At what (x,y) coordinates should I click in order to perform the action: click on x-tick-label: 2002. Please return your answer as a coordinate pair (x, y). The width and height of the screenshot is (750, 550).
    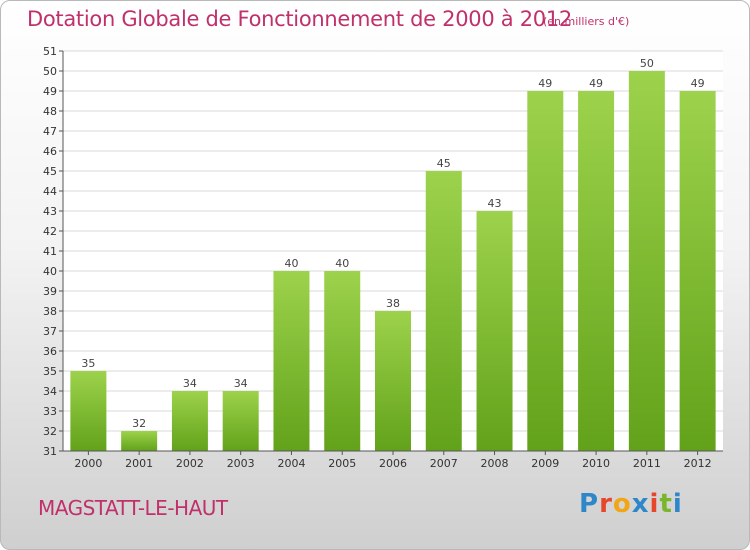
    Looking at the image, I should click on (190, 463).